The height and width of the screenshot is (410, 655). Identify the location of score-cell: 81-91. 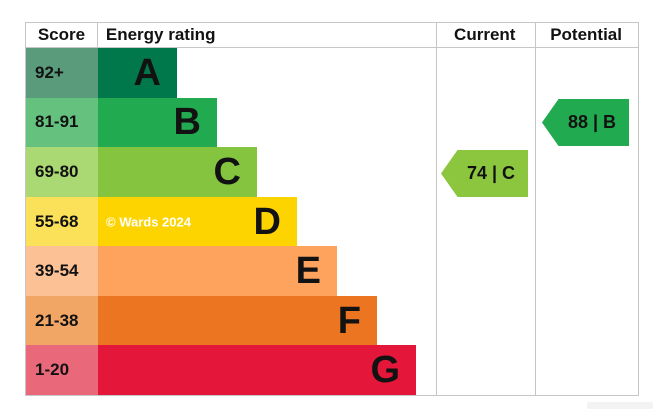
(62, 122).